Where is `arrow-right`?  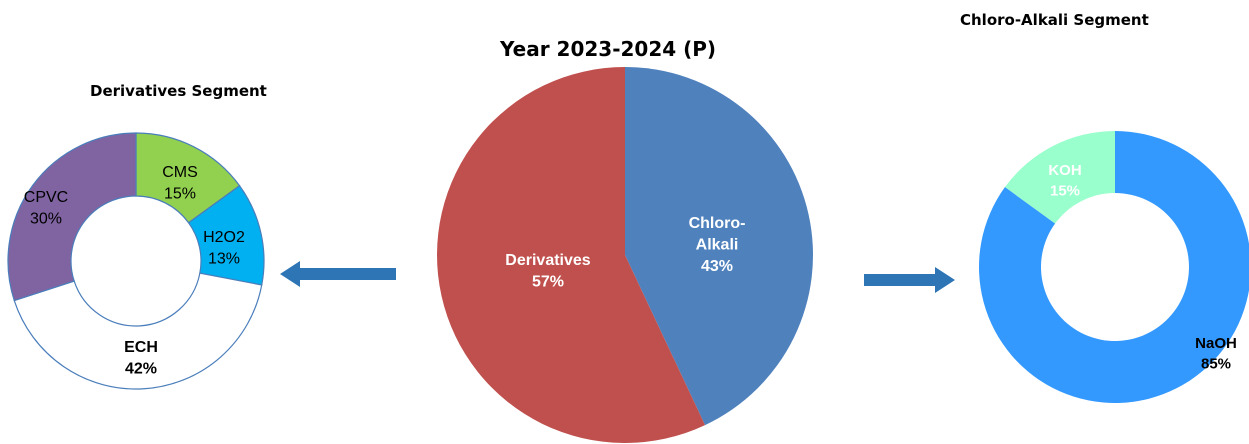
arrow-right is located at coordinates (909, 280).